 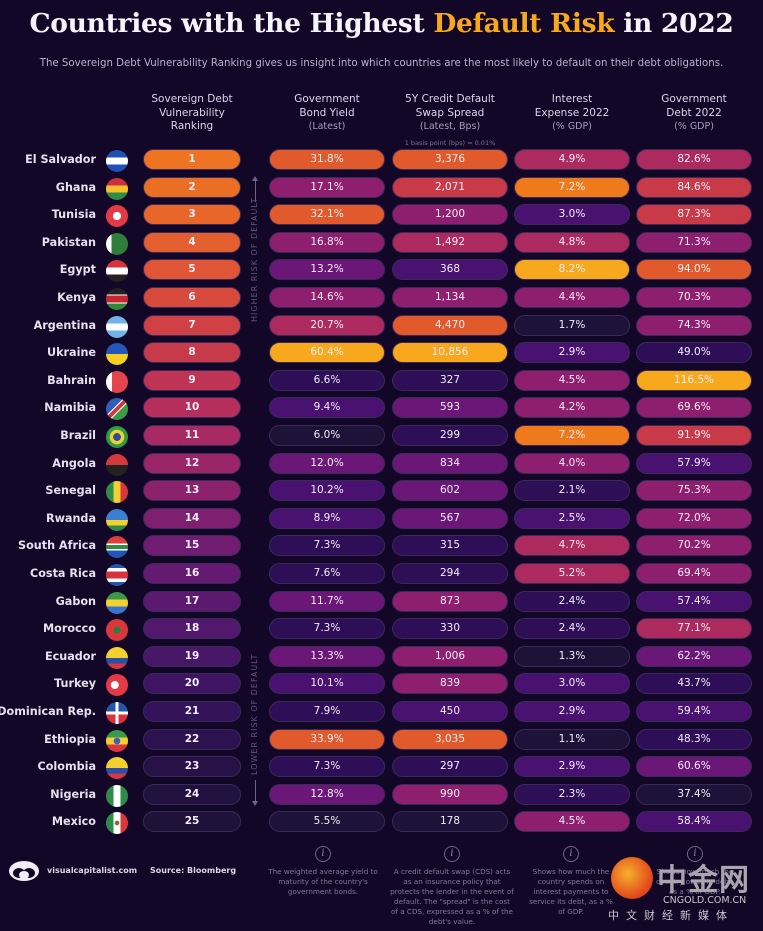 I want to click on ghana-flag-icon, so click(x=117, y=188).